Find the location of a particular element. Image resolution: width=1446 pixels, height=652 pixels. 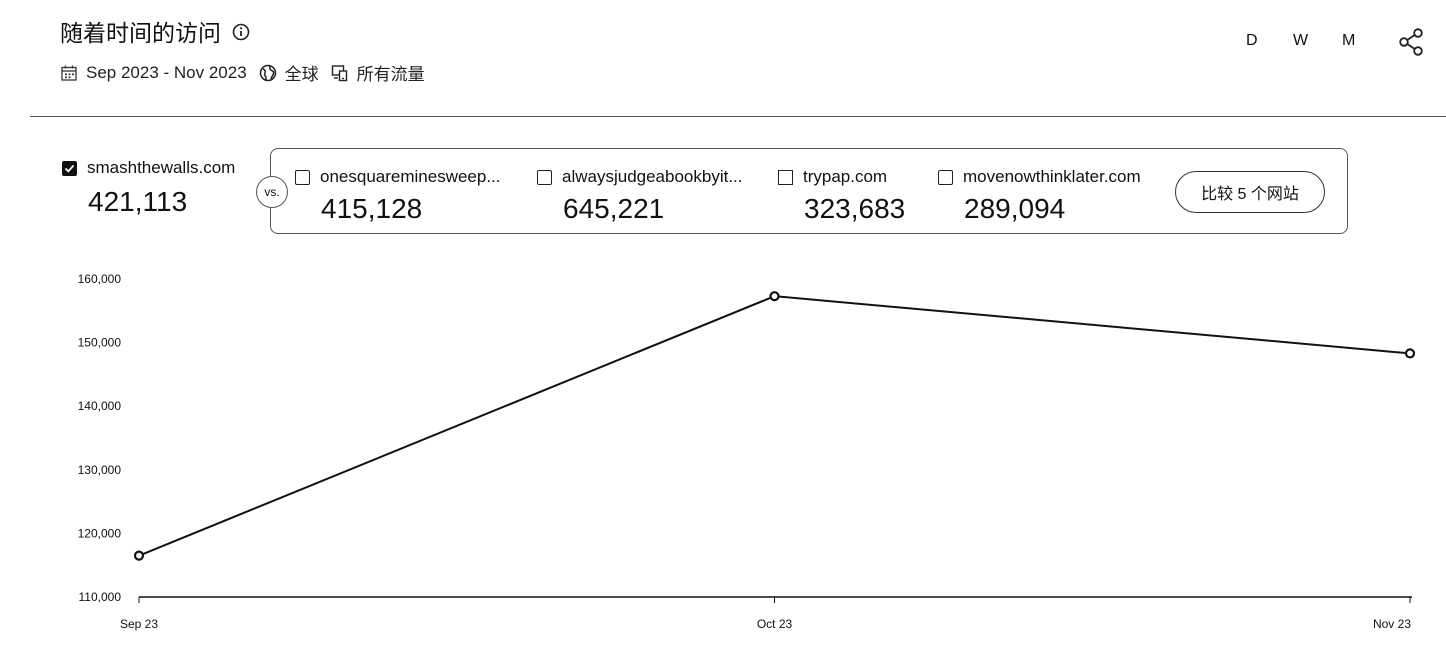

competitor-domain: trypap.com is located at coordinates (845, 176).